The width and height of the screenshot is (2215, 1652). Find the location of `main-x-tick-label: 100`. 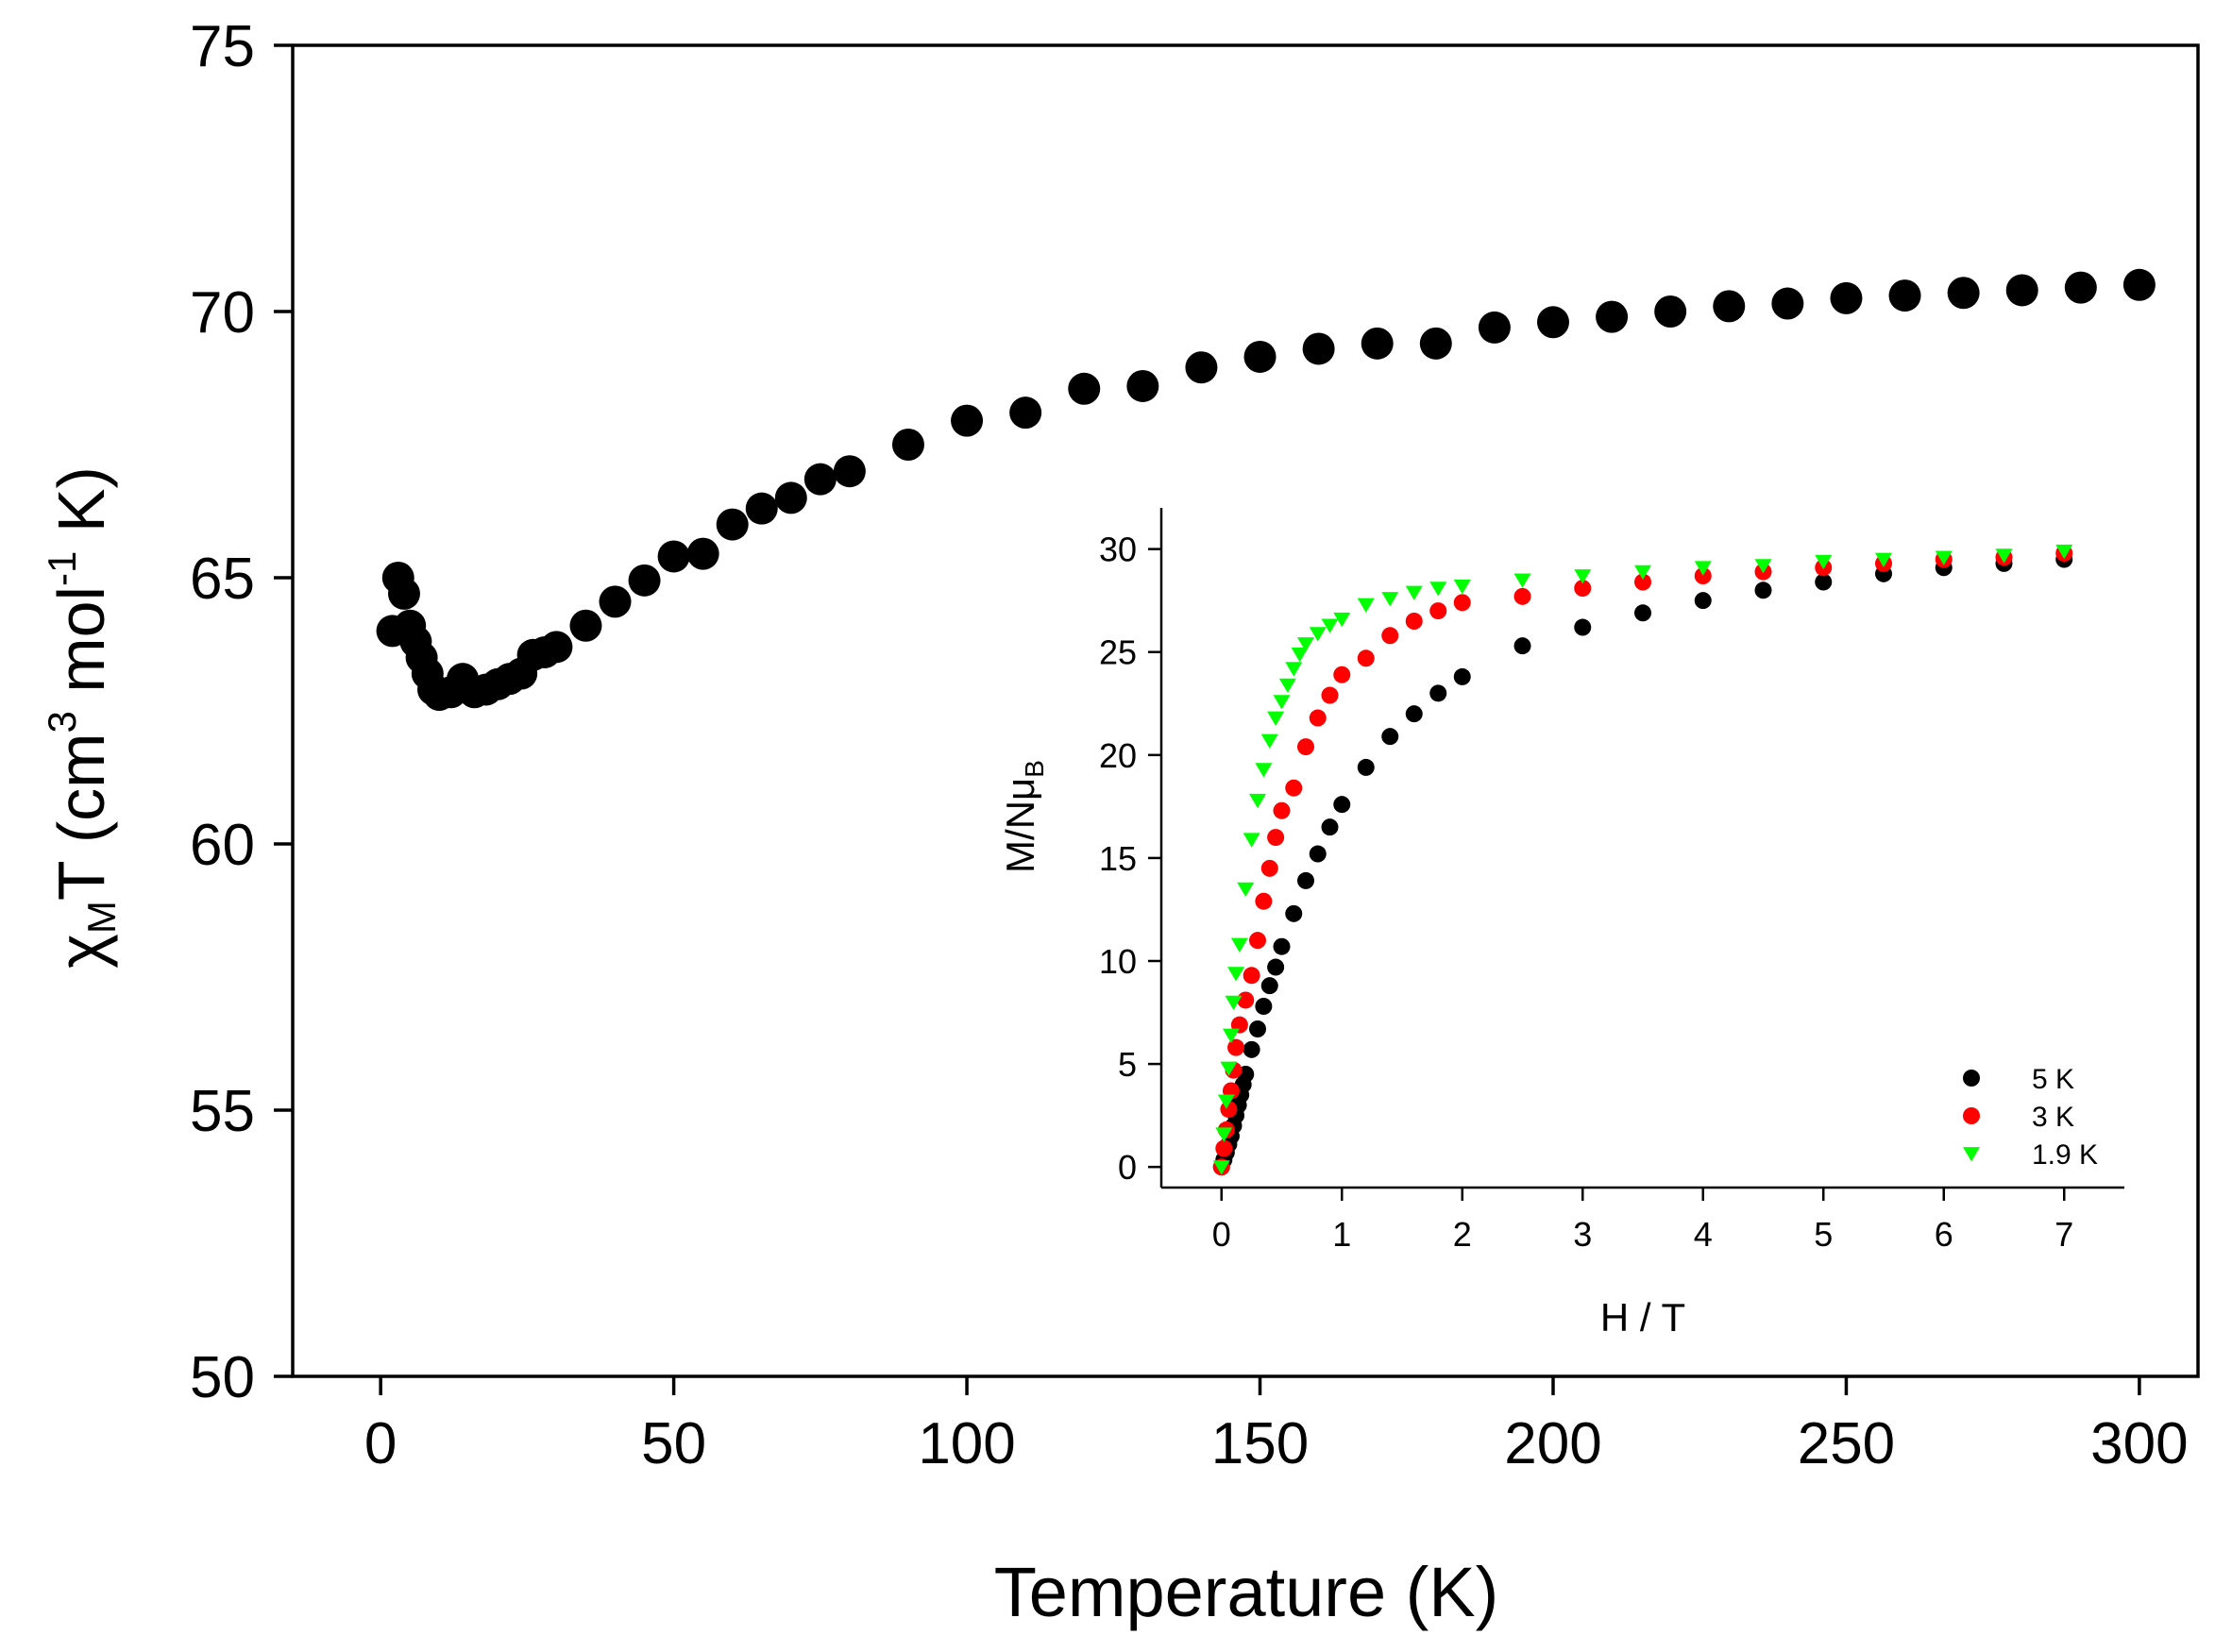

main-x-tick-label: 100 is located at coordinates (967, 1443).